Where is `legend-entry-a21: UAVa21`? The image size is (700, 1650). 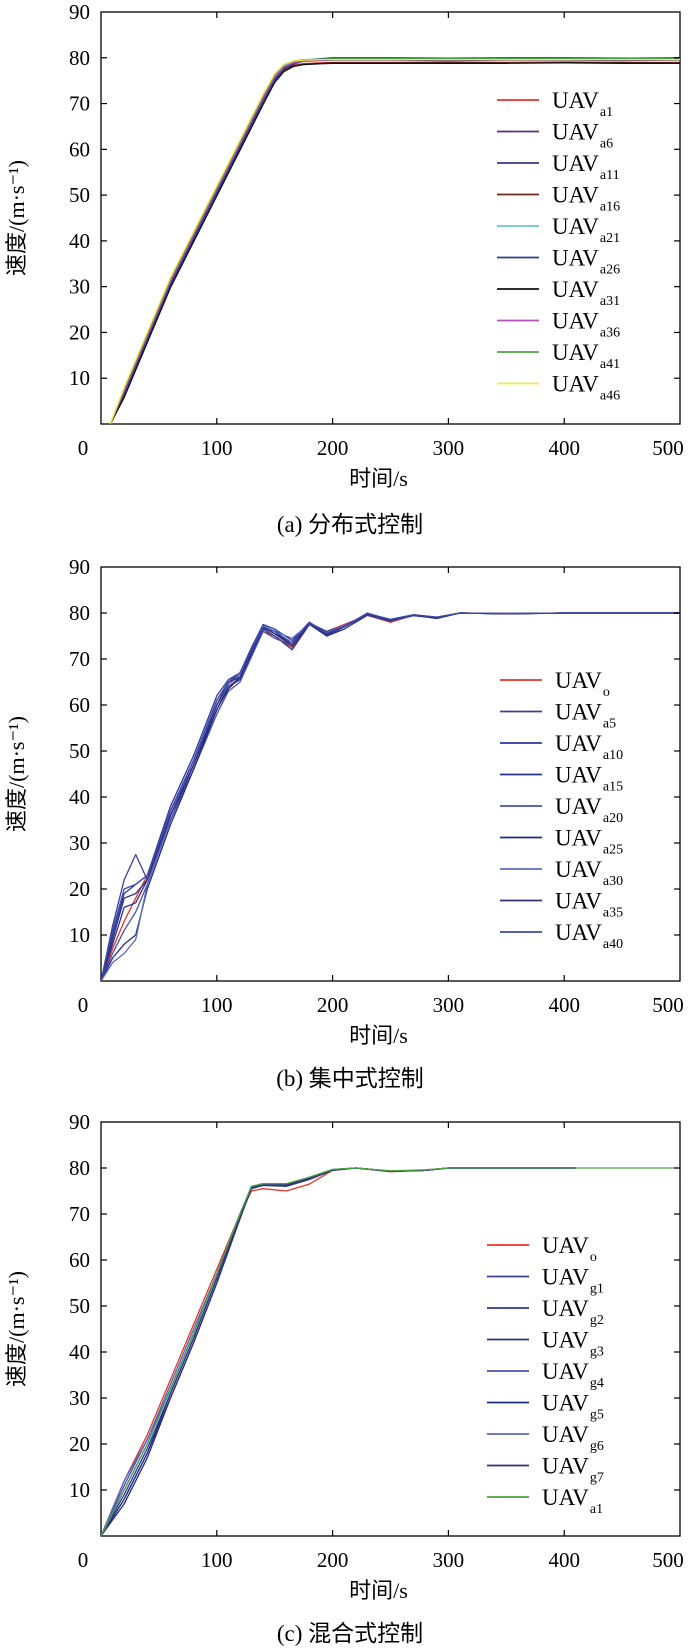 legend-entry-a21: UAVa21 is located at coordinates (586, 230).